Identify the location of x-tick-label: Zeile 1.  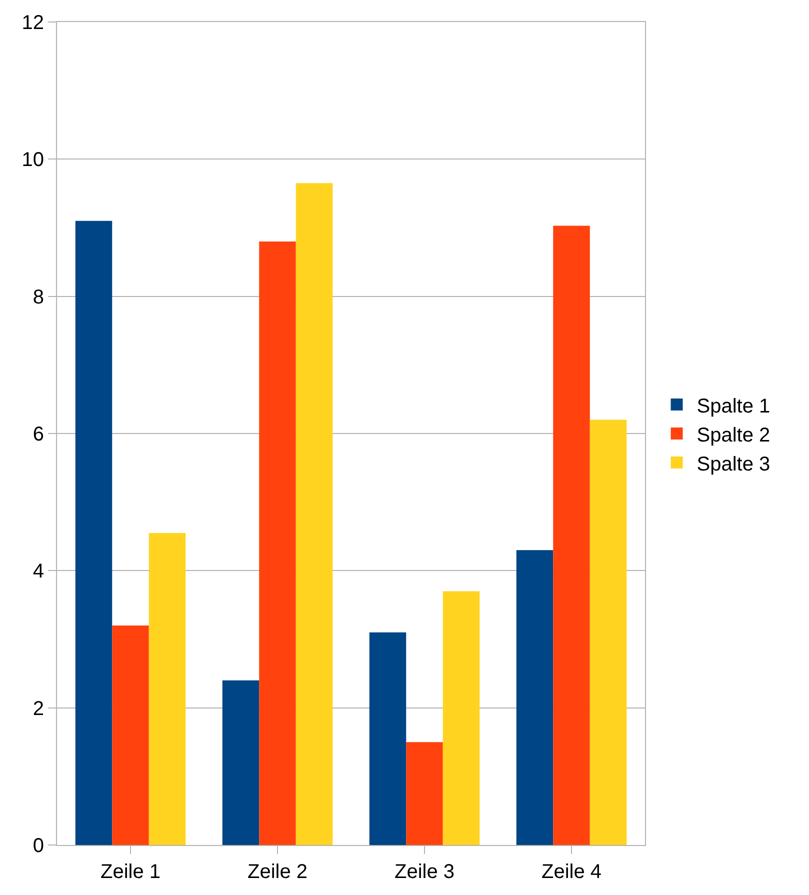
(130, 872).